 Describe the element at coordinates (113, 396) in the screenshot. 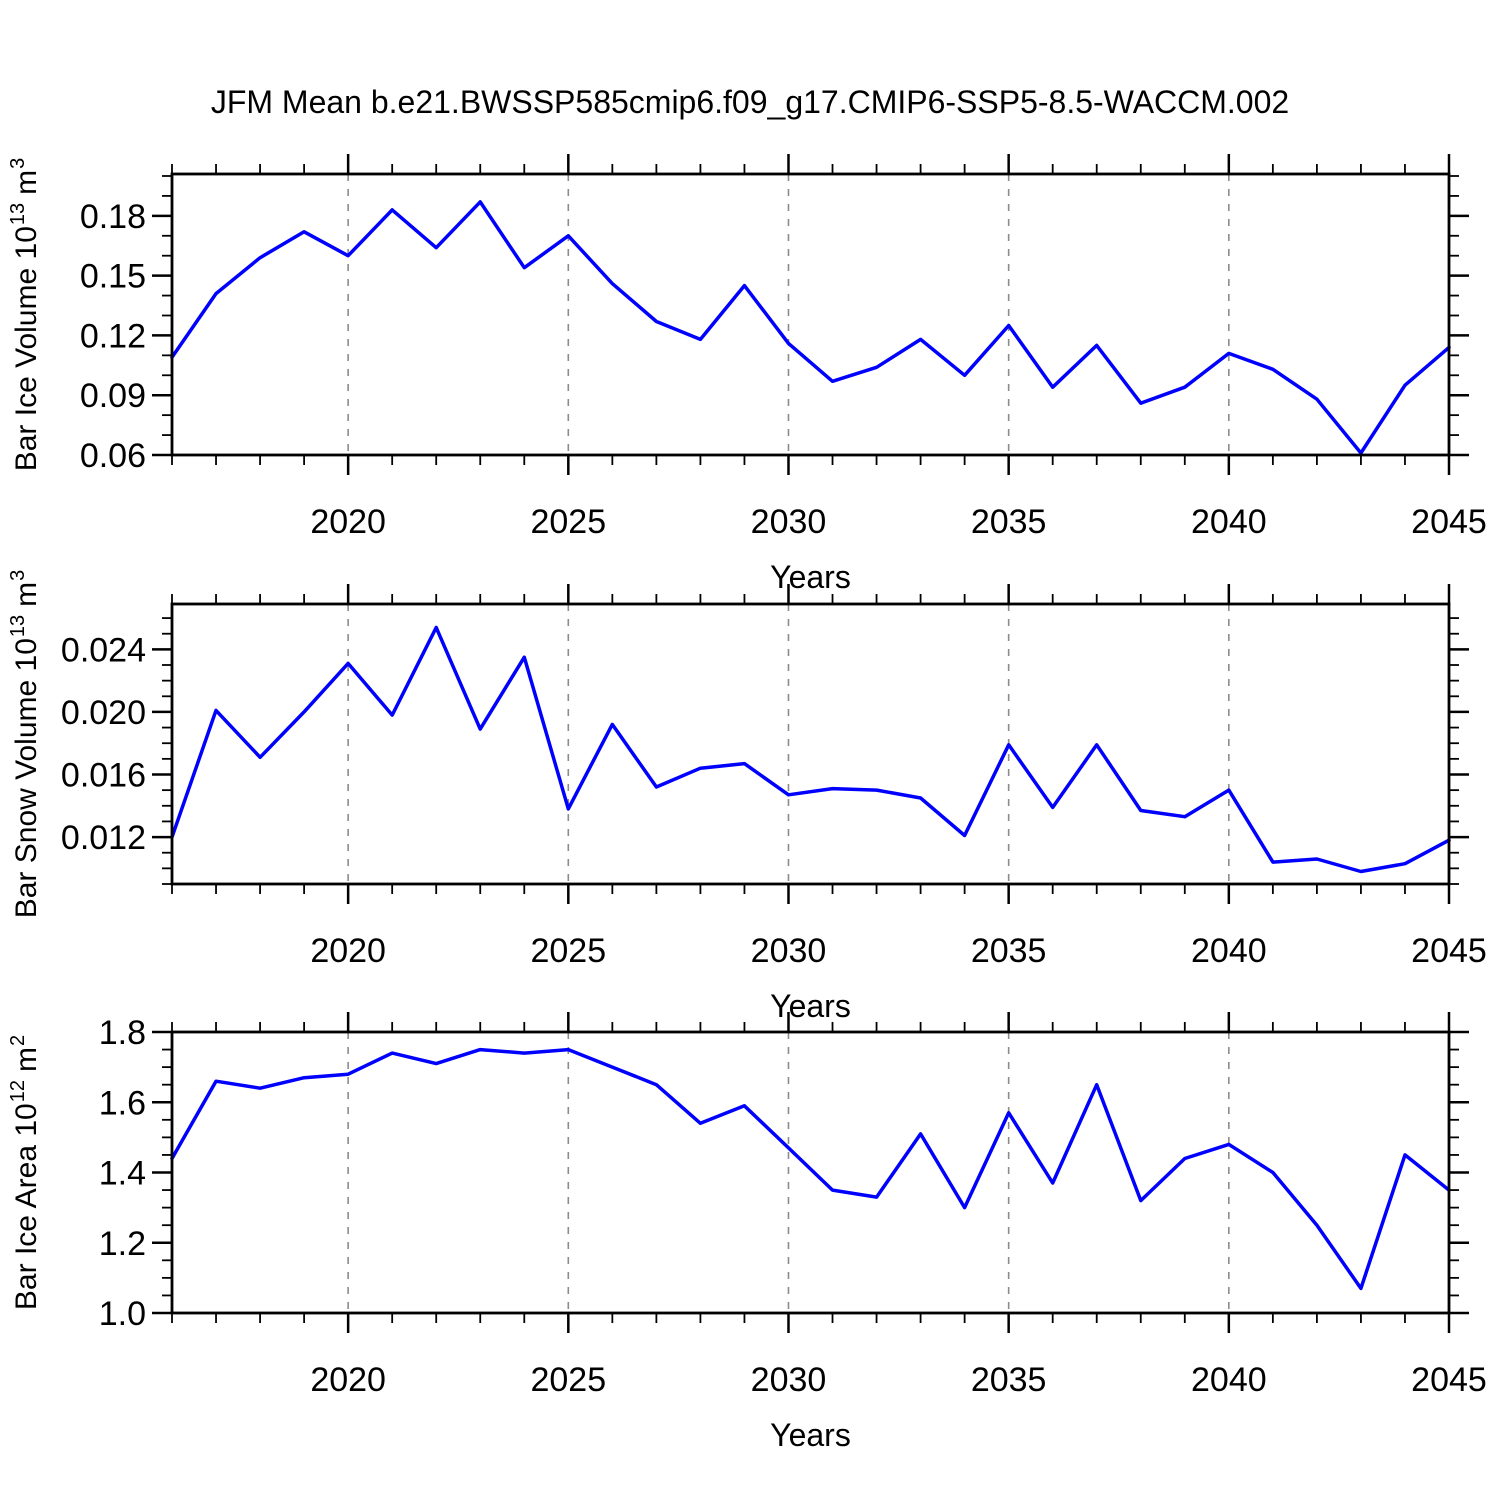

I see `y-tick-label: 0.09` at that location.